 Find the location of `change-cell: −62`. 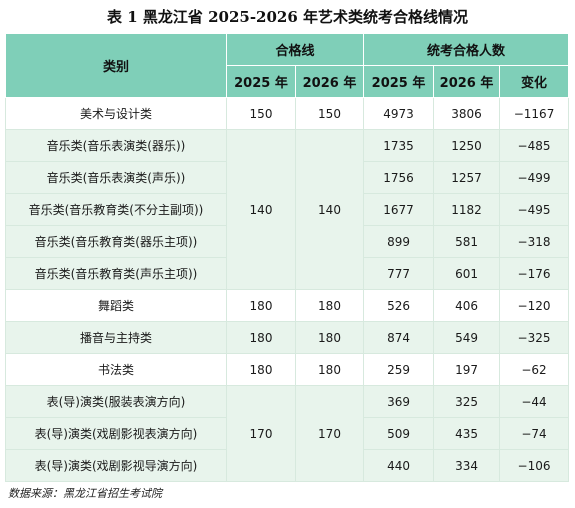

change-cell: −62 is located at coordinates (534, 369).